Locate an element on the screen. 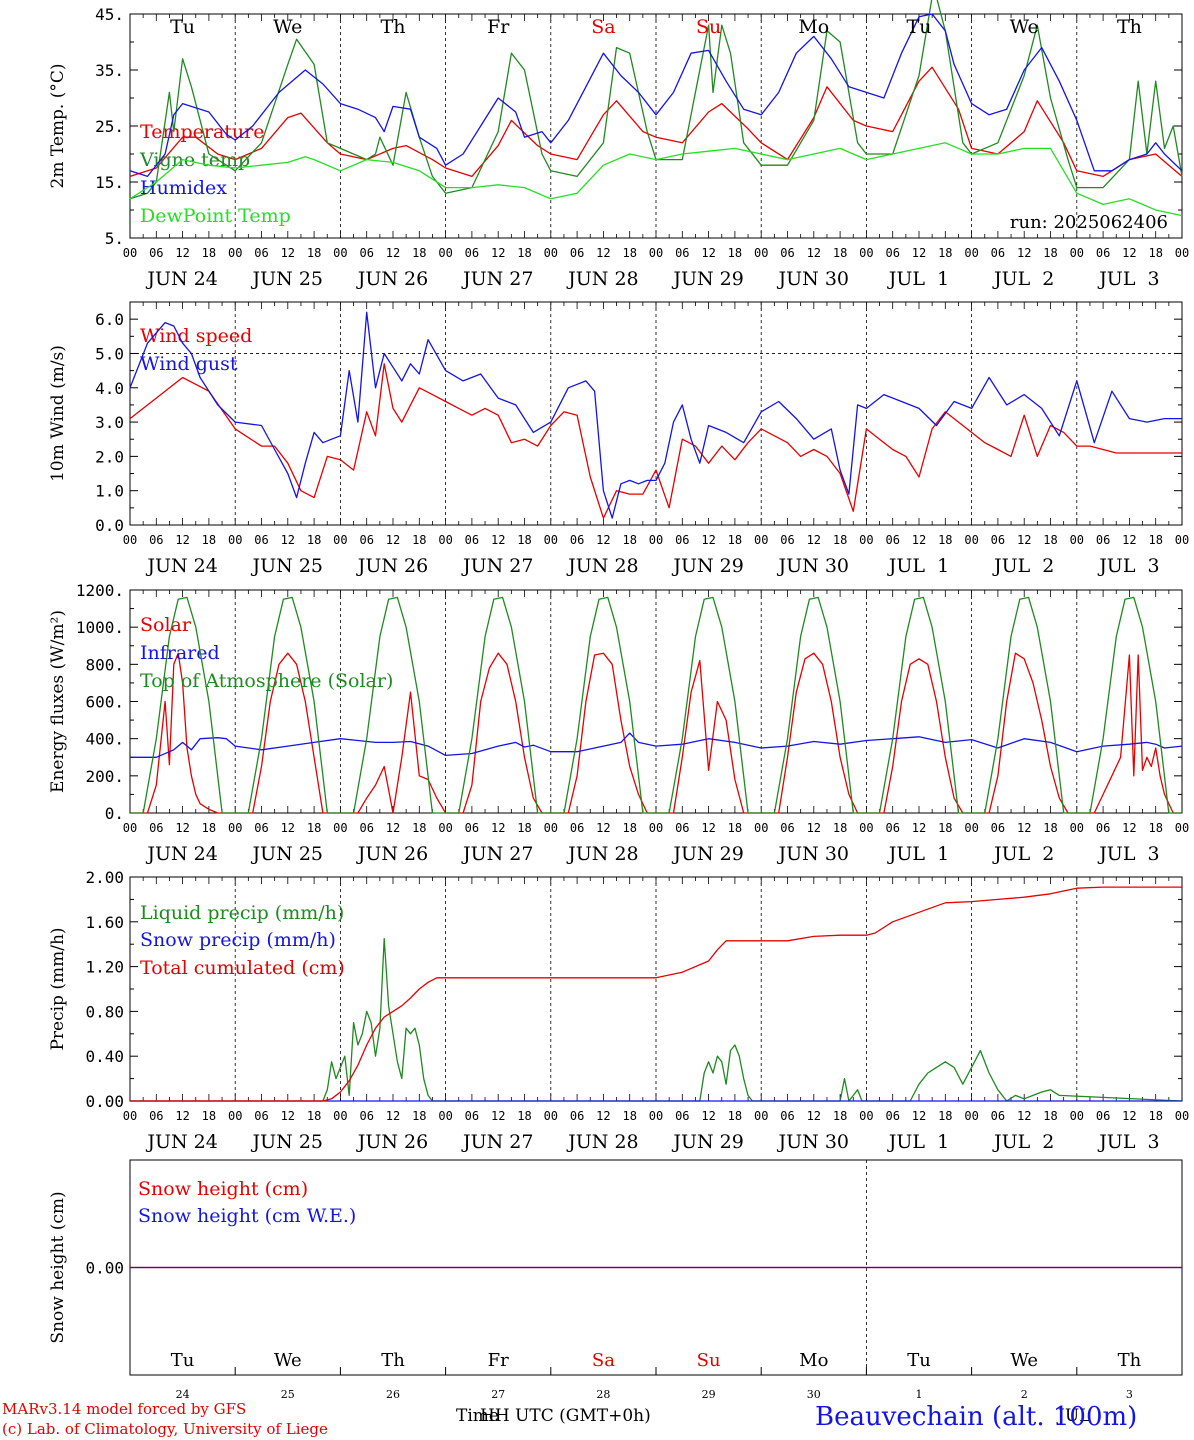 The height and width of the screenshot is (1440, 1194). day-number-label: 1 is located at coordinates (919, 1394).